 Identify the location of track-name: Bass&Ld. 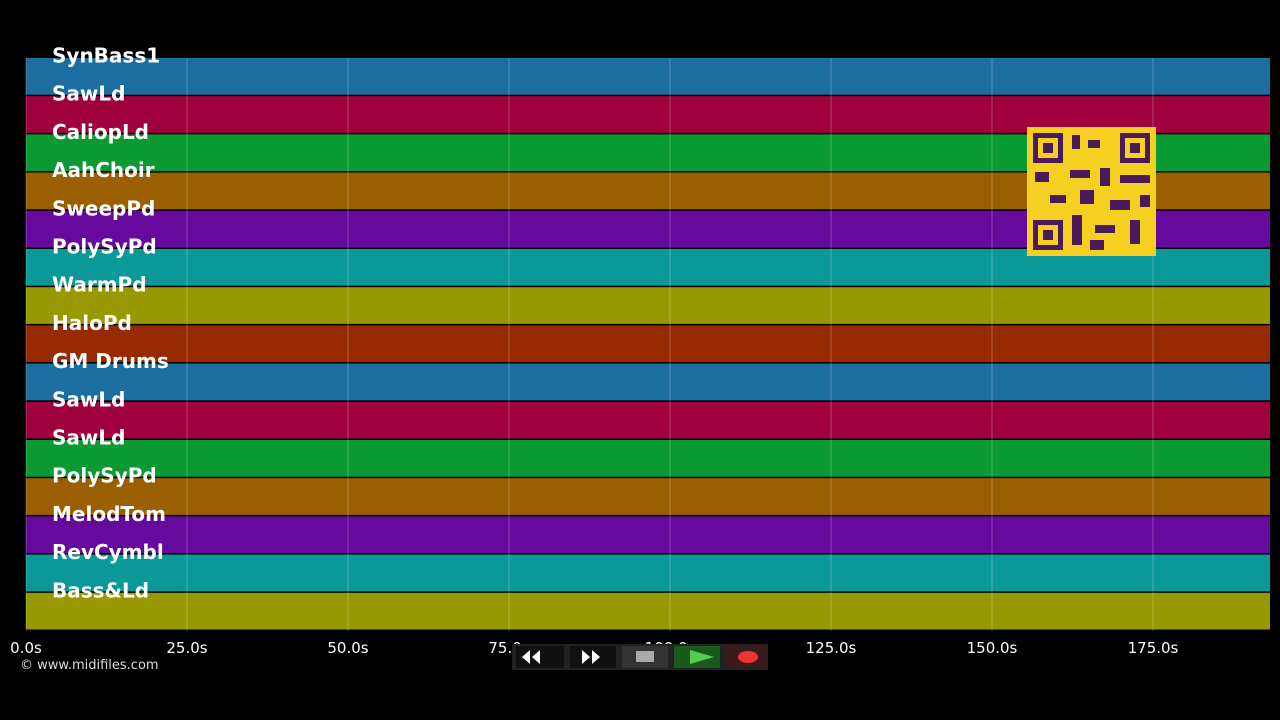
(100, 590).